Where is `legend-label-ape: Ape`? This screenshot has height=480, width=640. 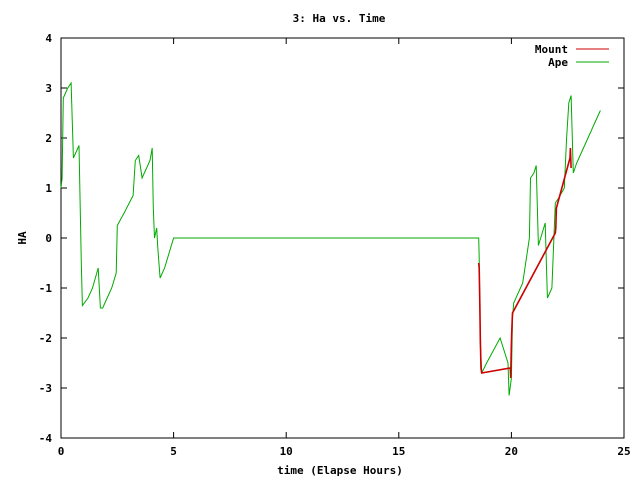 legend-label-ape: Ape is located at coordinates (558, 62).